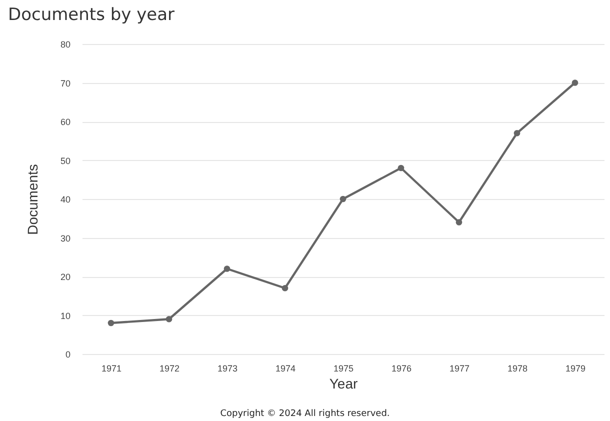 This screenshot has width=610, height=421. I want to click on x-tick-label: 1979, so click(575, 369).